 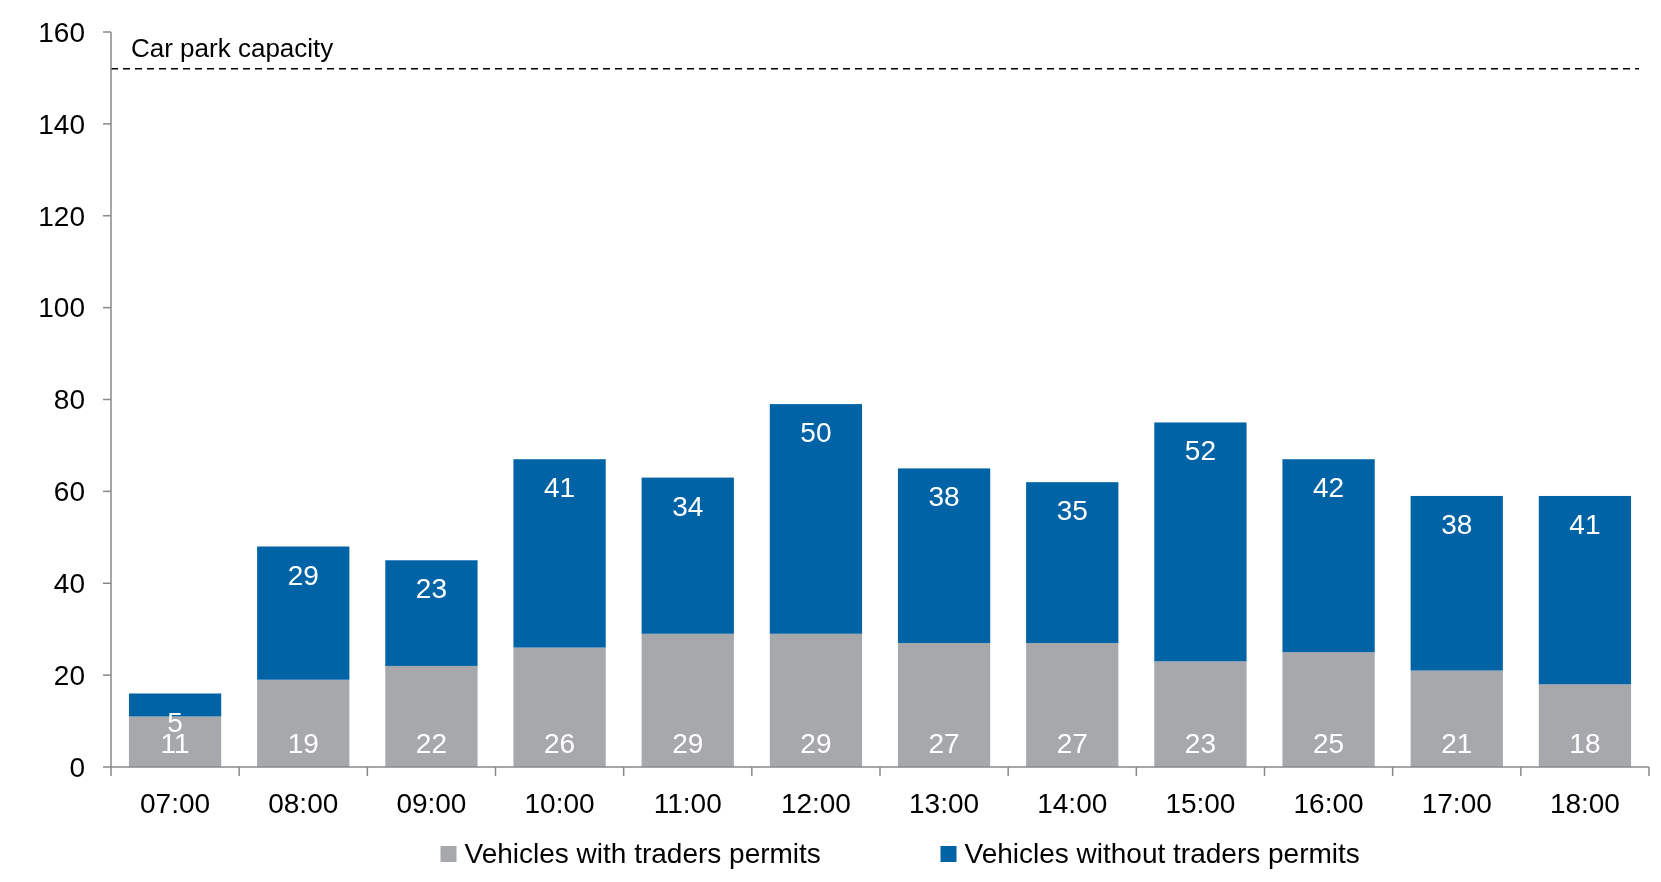 I want to click on y-tick-label: 120, so click(x=61, y=216).